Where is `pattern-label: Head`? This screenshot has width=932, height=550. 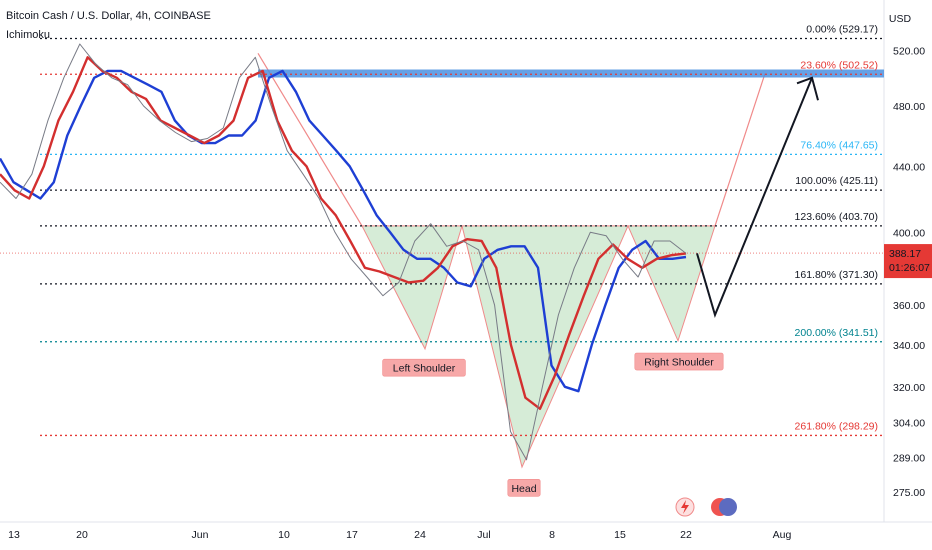
pattern-label: Head is located at coordinates (523, 489).